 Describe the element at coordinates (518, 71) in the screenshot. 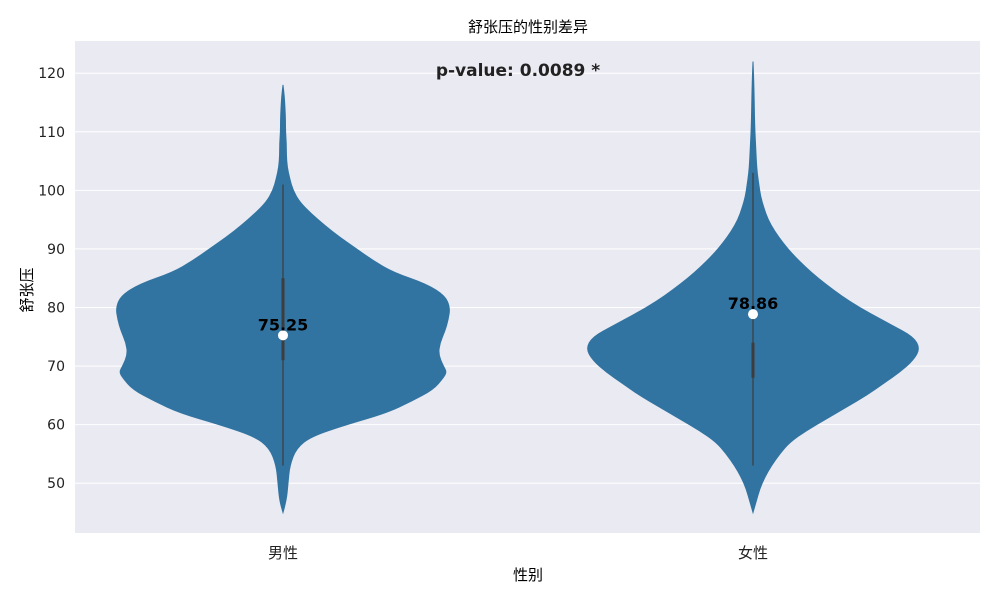

I see `p-value-annotation: p-value: 0.0089 *` at that location.